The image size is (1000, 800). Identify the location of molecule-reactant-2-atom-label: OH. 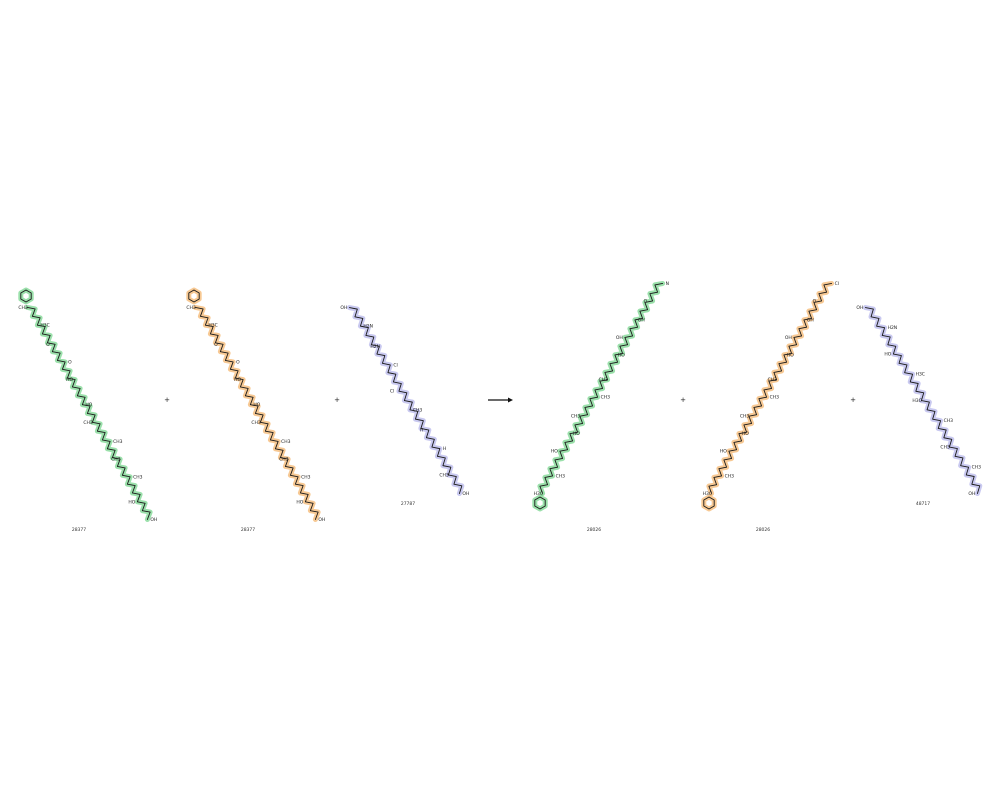
(321, 520).